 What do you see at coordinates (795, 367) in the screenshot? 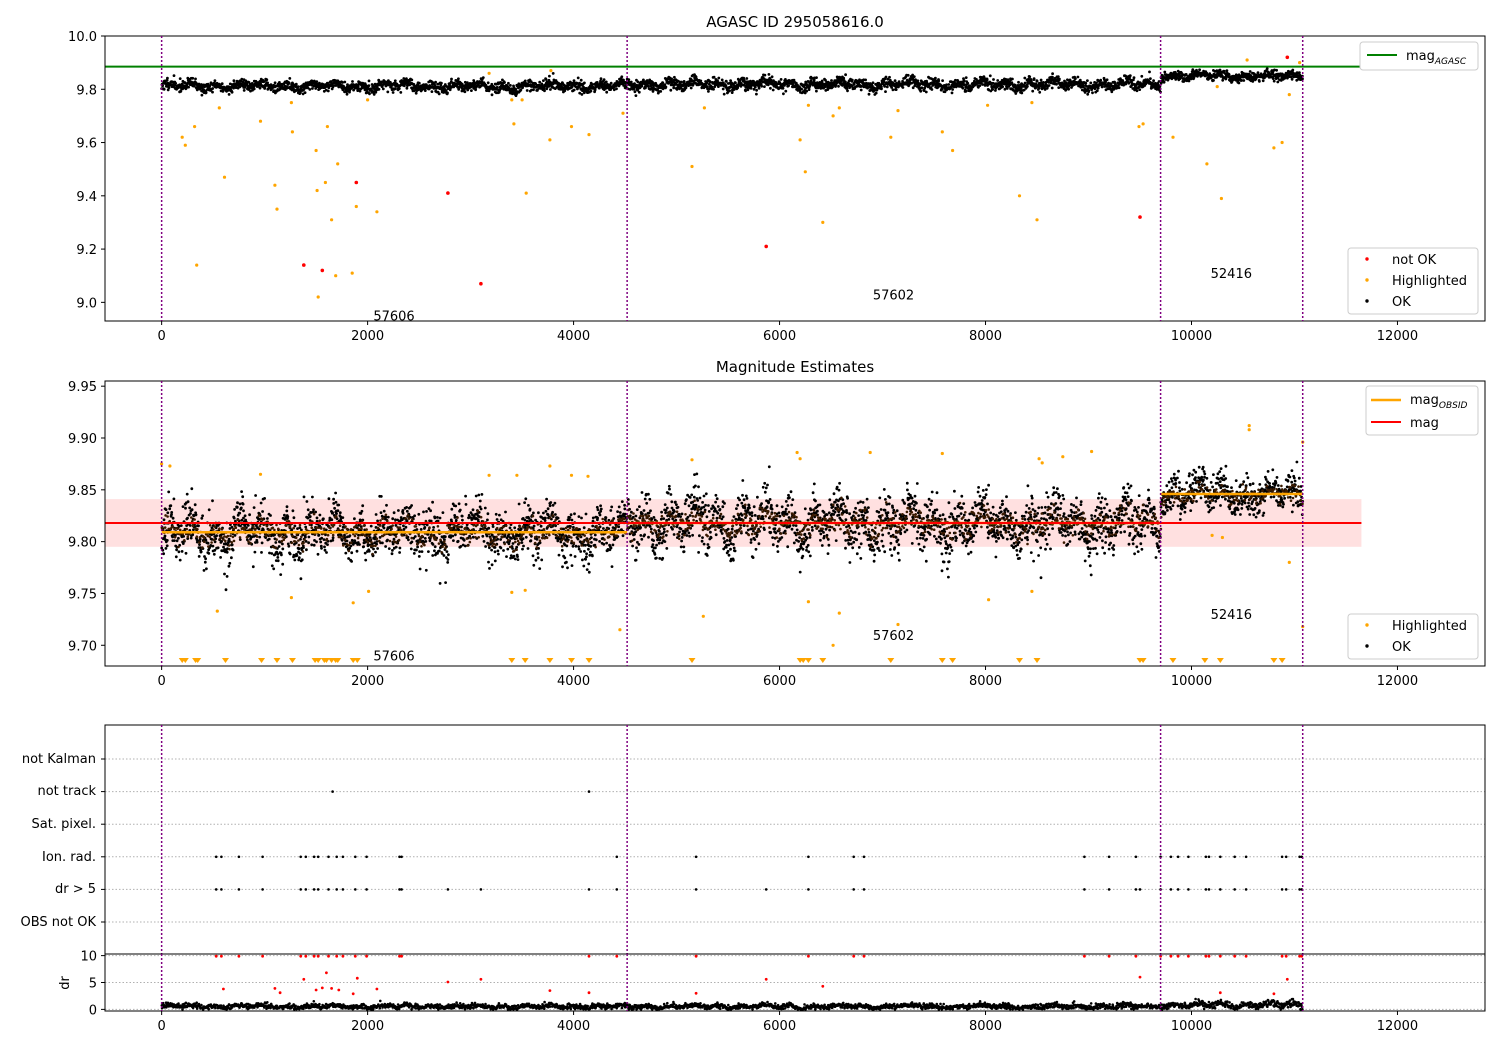
I see `panel-title: Magnitude Estimates` at bounding box center [795, 367].